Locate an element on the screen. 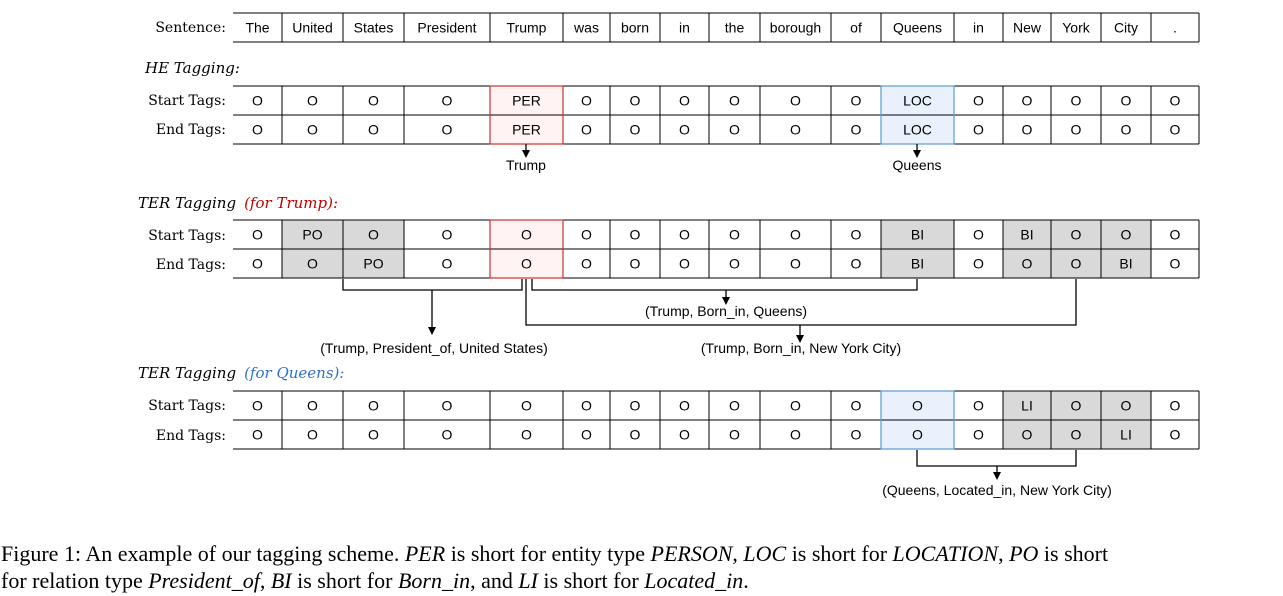 This screenshot has width=1283, height=596. ter-trump-title-main: TER Tagging is located at coordinates (187, 203).